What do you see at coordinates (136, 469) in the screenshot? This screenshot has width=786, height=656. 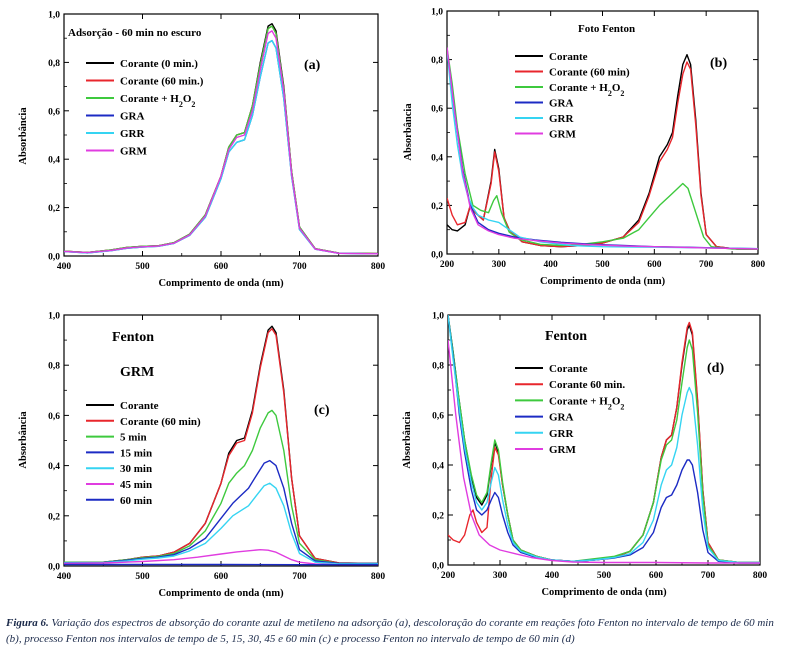 I see `legend-label: 30 min` at bounding box center [136, 469].